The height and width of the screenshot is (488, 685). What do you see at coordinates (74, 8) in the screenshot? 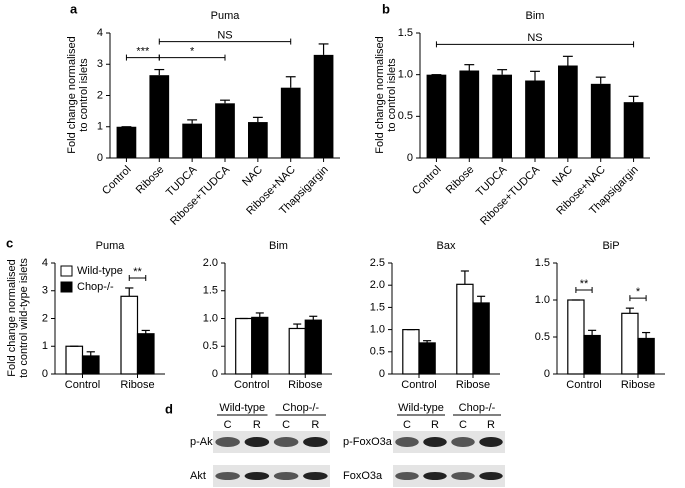
I see `panel-label: a` at bounding box center [74, 8].